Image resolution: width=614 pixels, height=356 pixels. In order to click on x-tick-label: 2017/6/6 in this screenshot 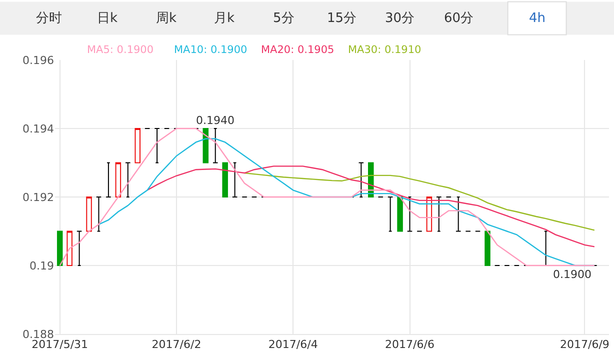, I will do `click(409, 345)`.